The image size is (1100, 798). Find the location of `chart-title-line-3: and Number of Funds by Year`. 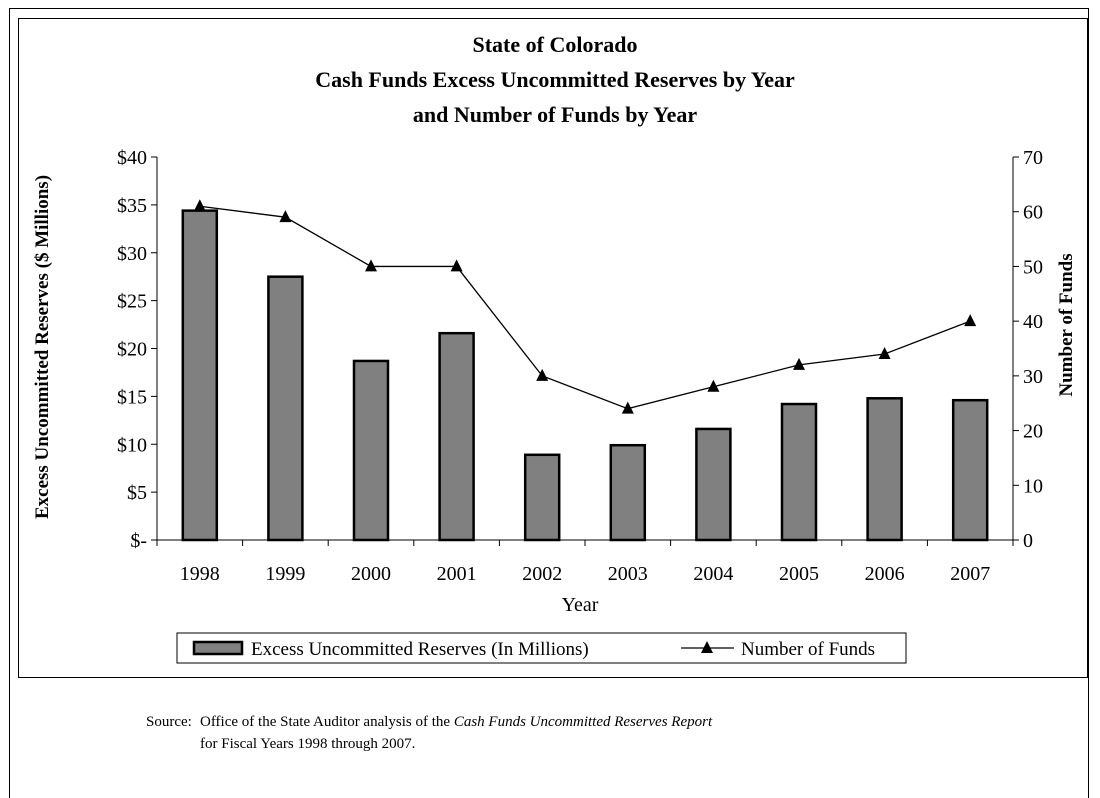

chart-title-line-3: and Number of Funds by Year is located at coordinates (555, 114).